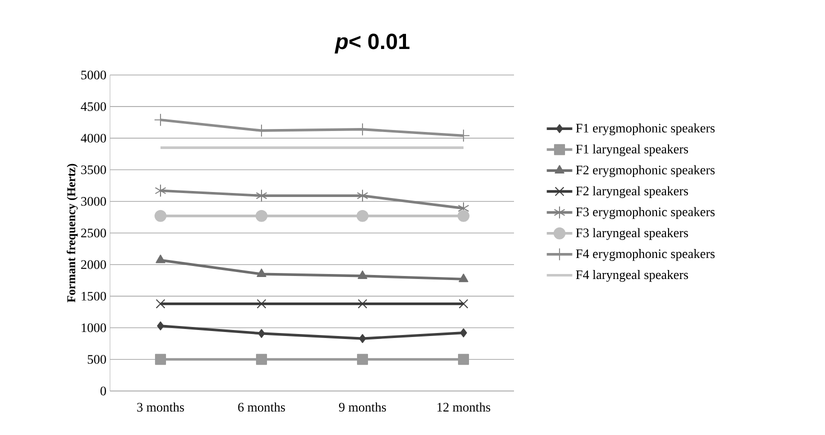 Image resolution: width=825 pixels, height=435 pixels. What do you see at coordinates (94, 296) in the screenshot?
I see `y-tick-label: 1500` at bounding box center [94, 296].